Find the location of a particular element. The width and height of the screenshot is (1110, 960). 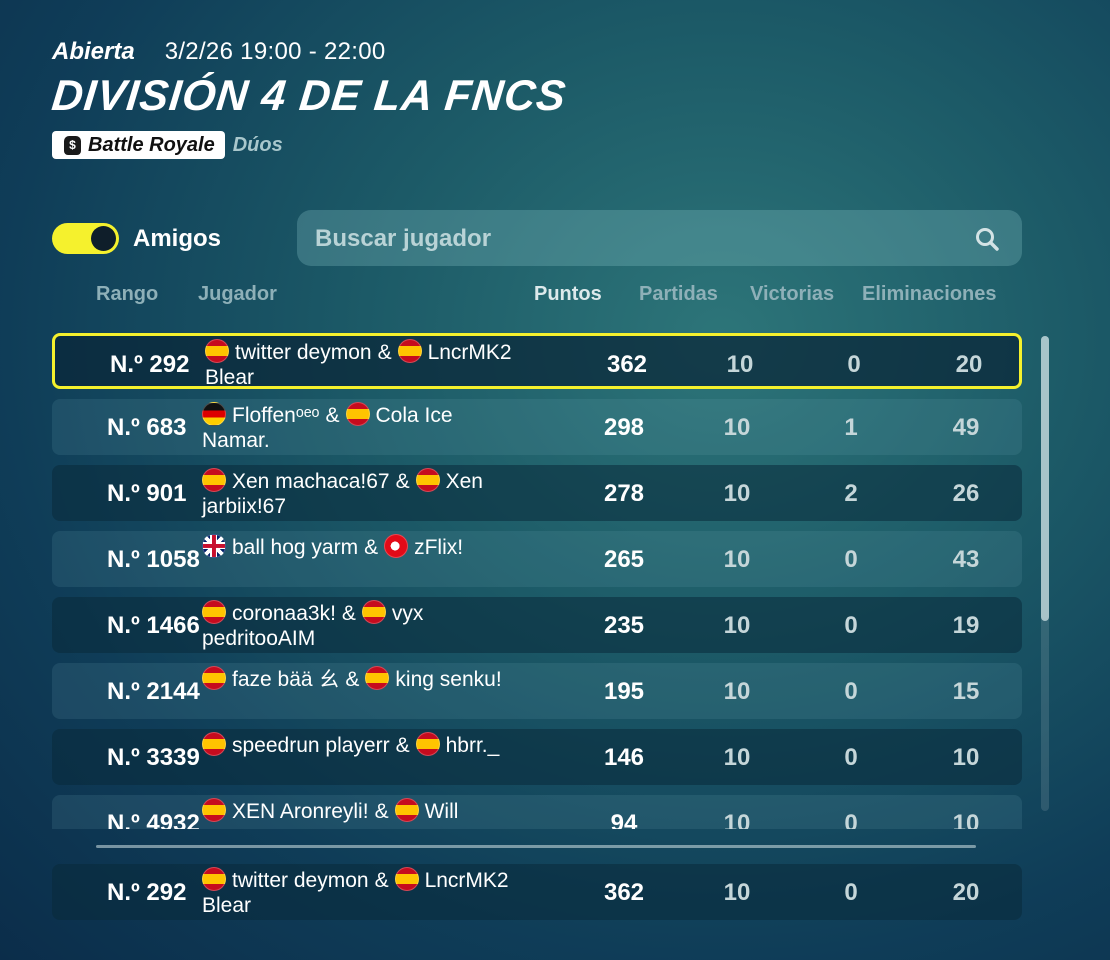

player-1-name: Xen machaca!67 is located at coordinates (311, 481).